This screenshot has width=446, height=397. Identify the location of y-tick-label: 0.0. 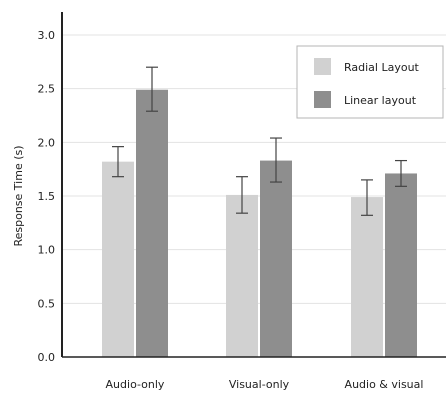
(47, 357).